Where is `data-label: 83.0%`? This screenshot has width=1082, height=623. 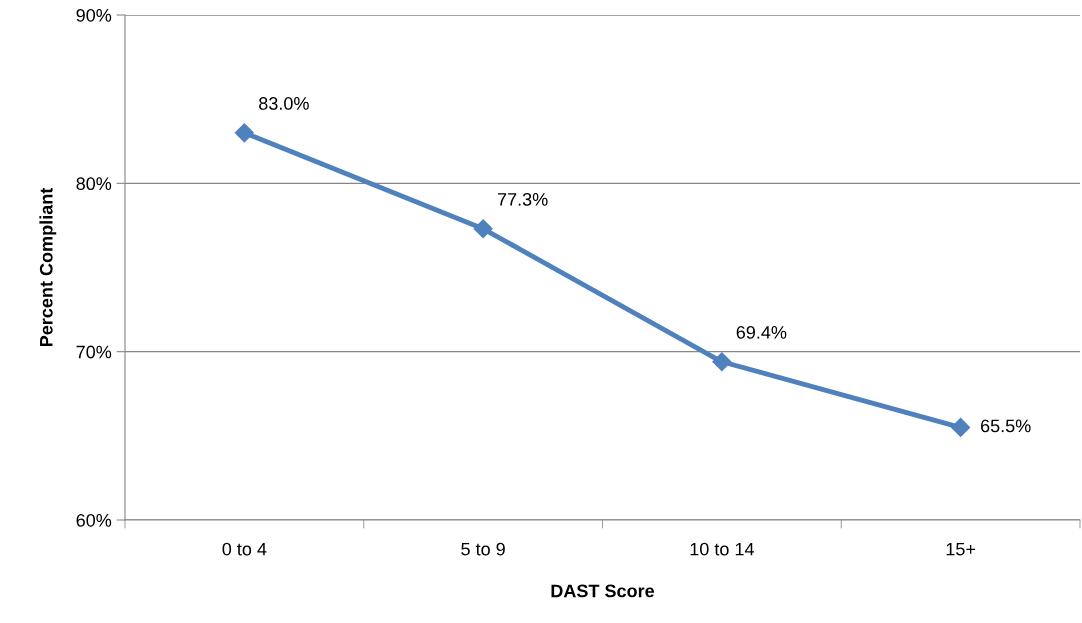 data-label: 83.0% is located at coordinates (284, 103).